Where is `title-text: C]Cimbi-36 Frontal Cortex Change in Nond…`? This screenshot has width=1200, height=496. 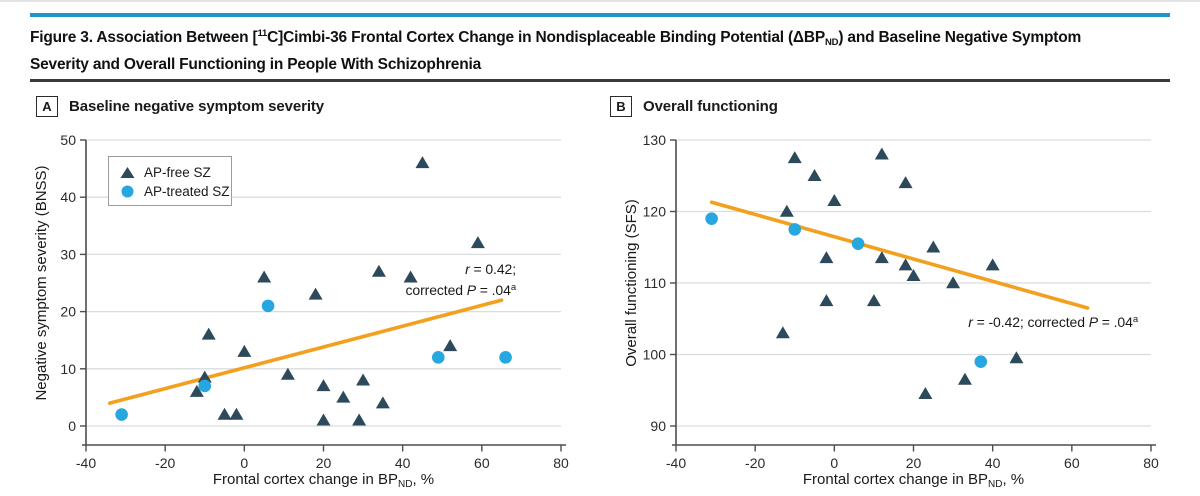 title-text: C]Cimbi-36 Frontal Cortex Change in Nond… is located at coordinates (546, 37).